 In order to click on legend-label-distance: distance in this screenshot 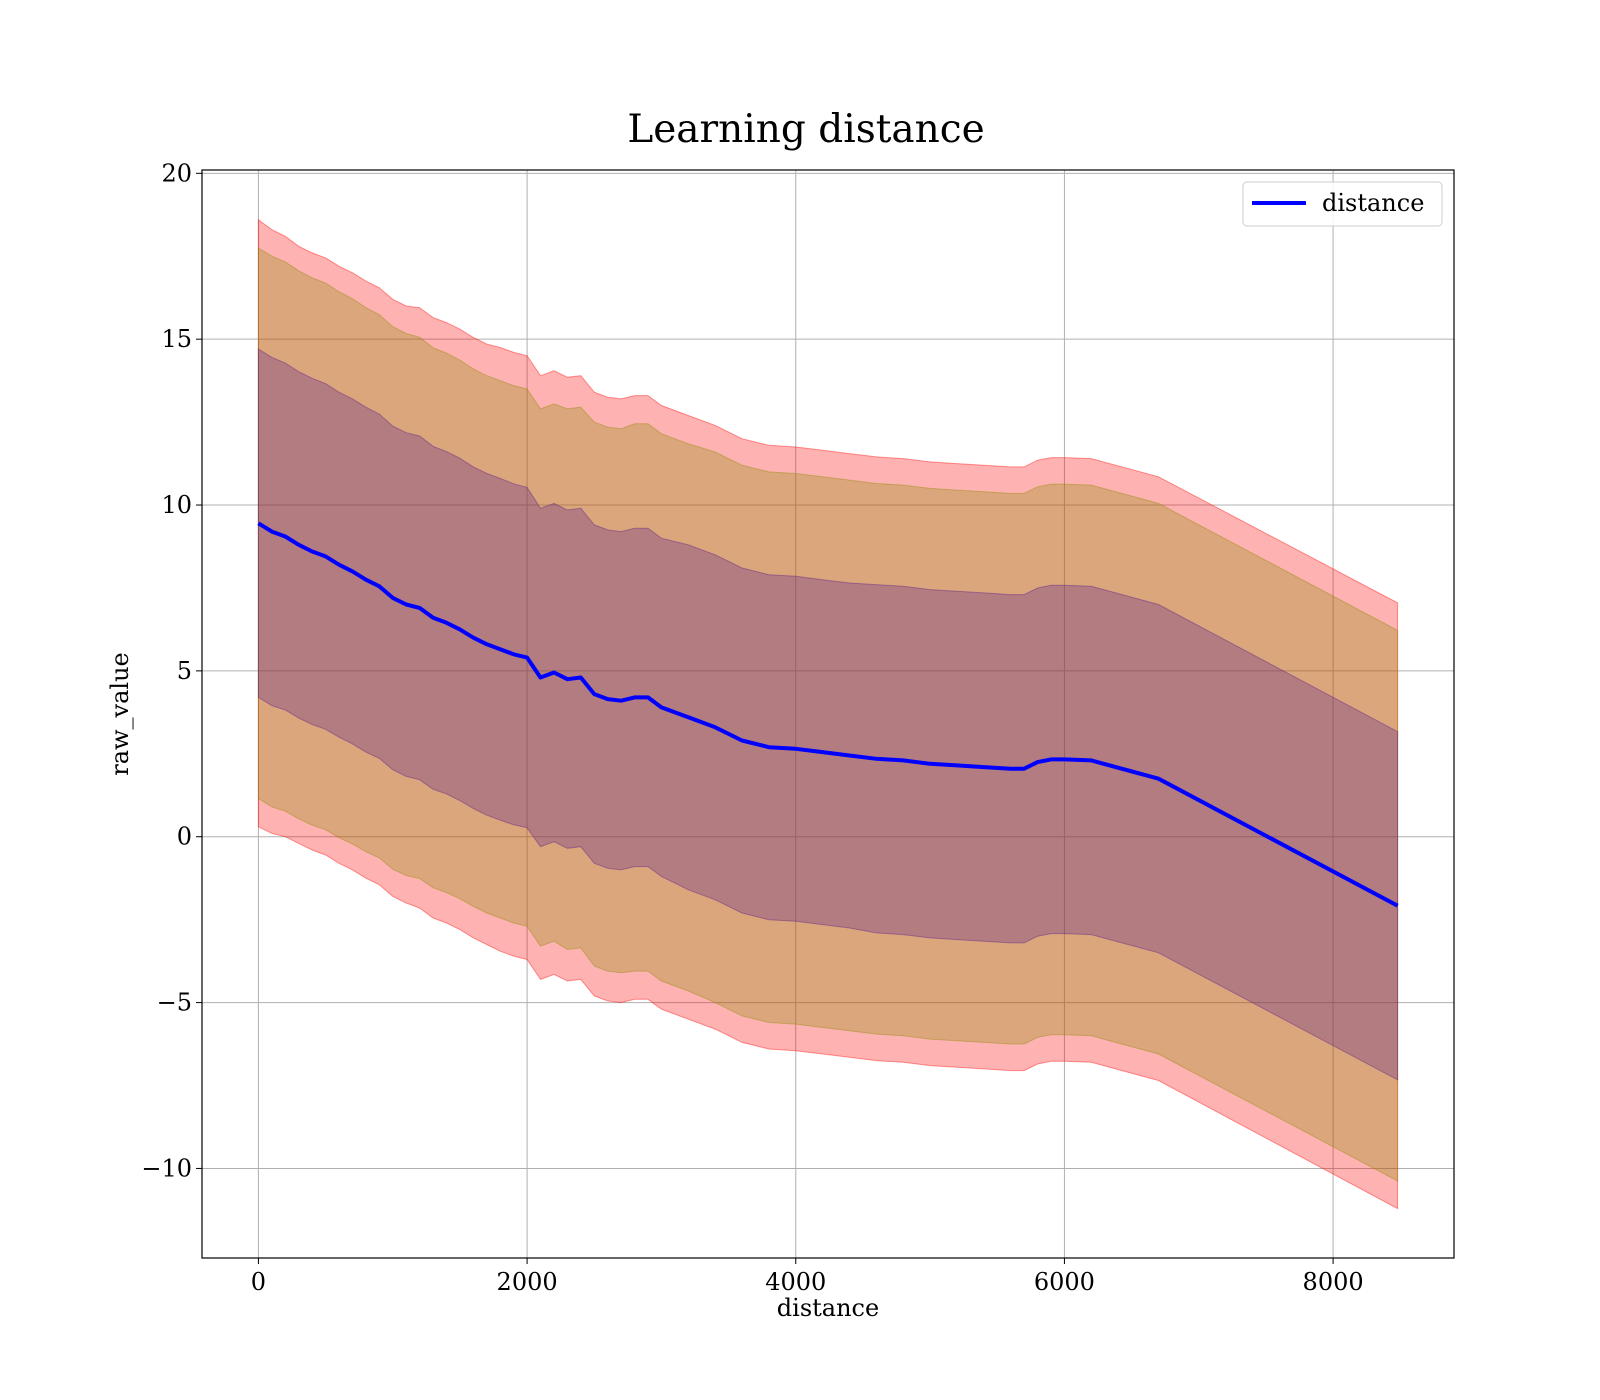, I will do `click(1373, 203)`.